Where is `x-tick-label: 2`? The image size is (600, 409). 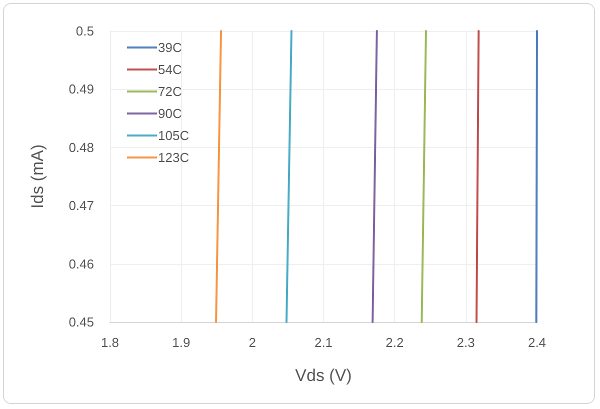
x-tick-label: 2 is located at coordinates (252, 342).